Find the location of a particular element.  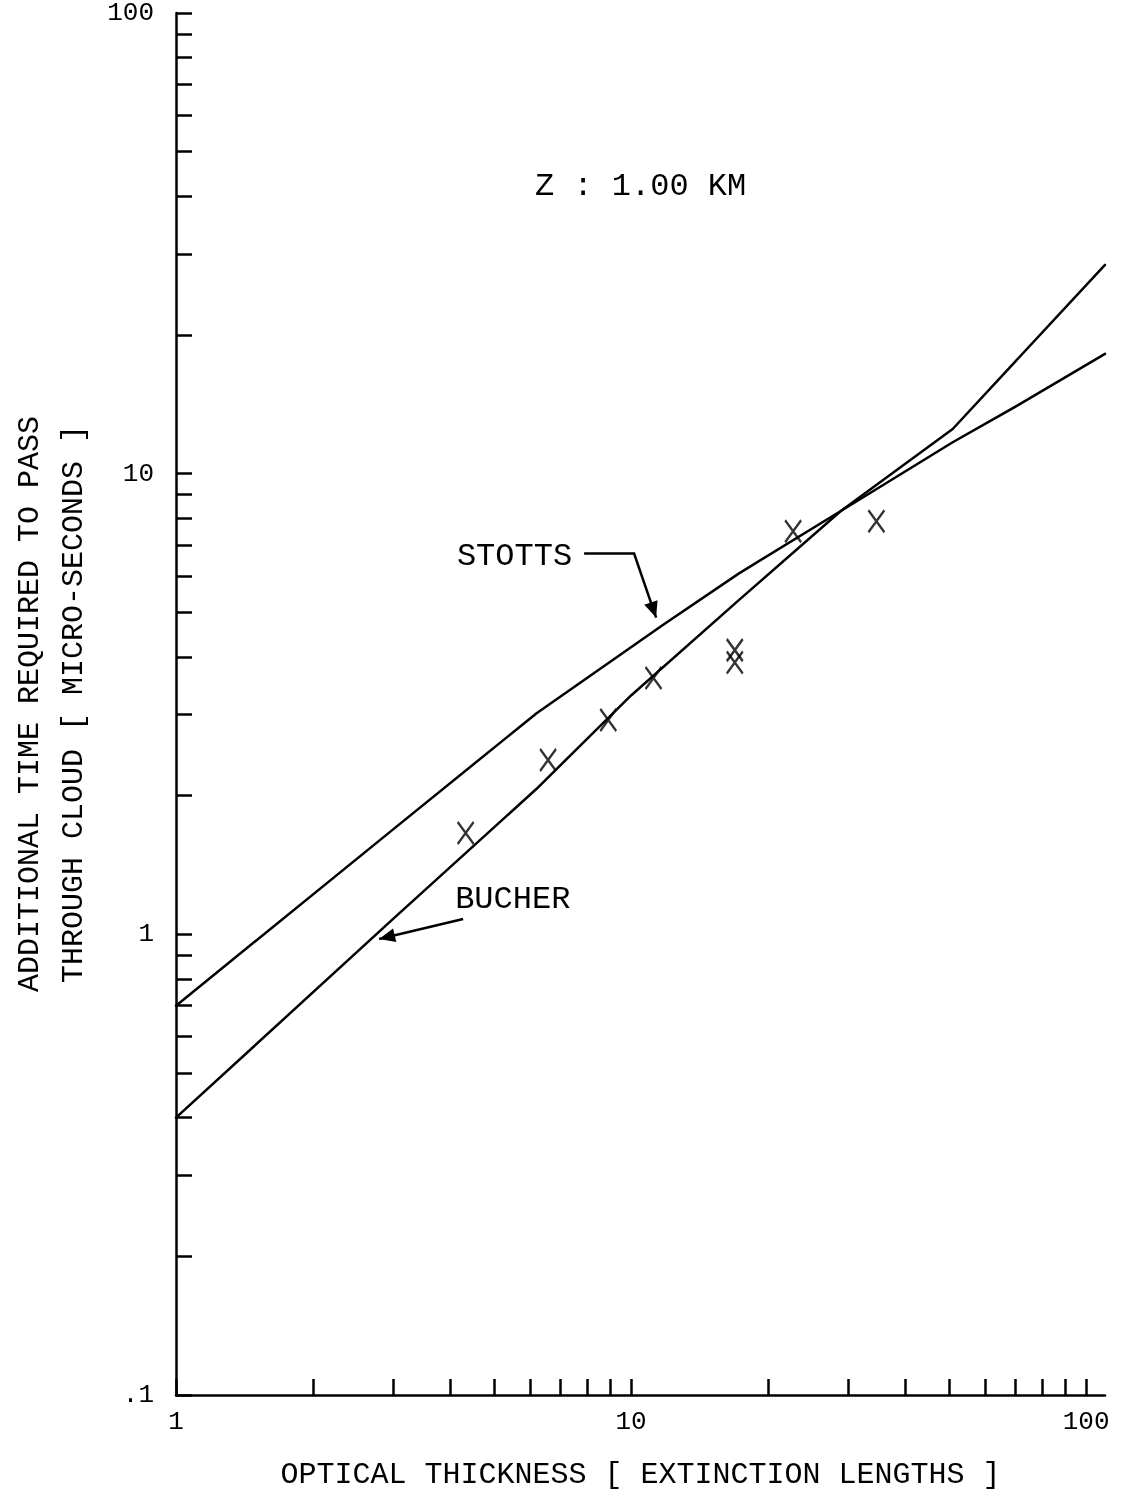

y-tick-label: 100 is located at coordinates (130, 14).